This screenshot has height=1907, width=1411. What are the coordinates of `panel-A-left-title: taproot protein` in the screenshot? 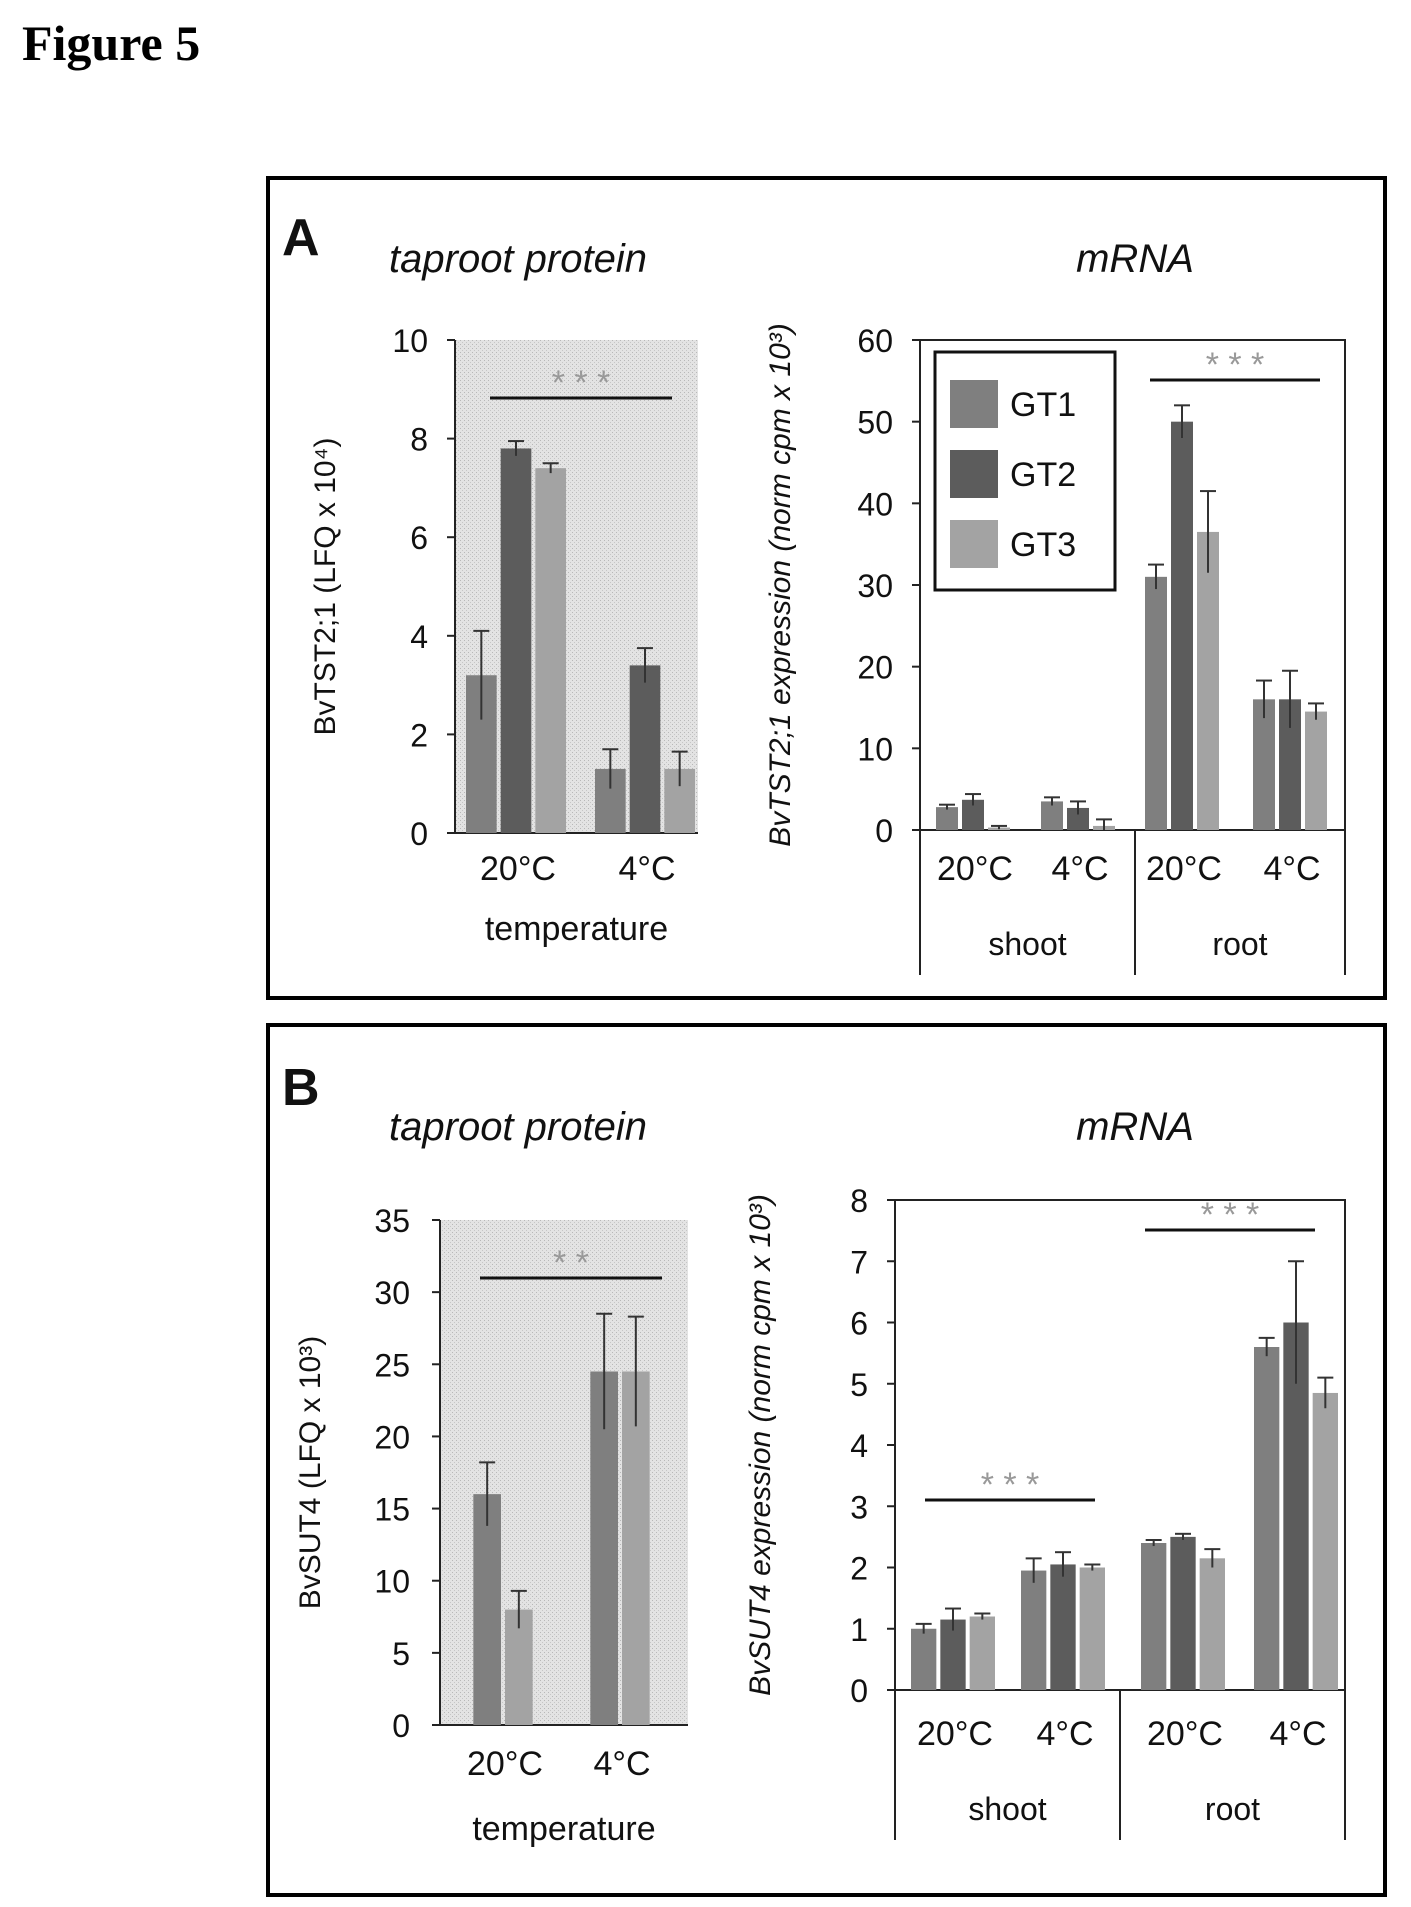 It's located at (518, 259).